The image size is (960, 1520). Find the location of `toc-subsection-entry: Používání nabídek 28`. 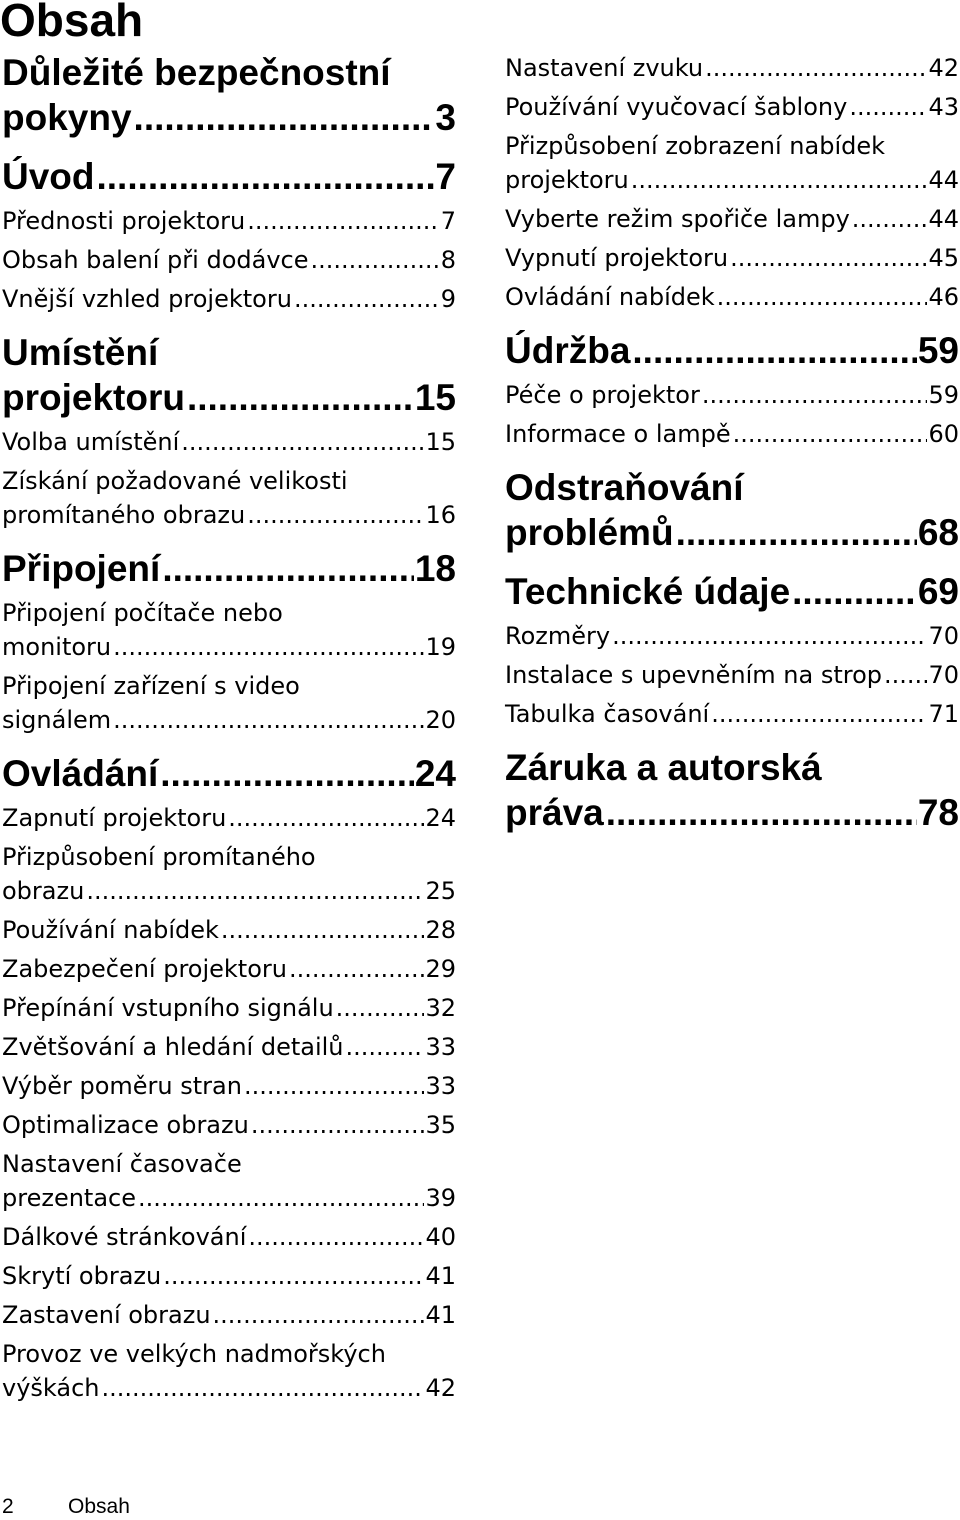

toc-subsection-entry: Používání nabídek 28 is located at coordinates (229, 930).